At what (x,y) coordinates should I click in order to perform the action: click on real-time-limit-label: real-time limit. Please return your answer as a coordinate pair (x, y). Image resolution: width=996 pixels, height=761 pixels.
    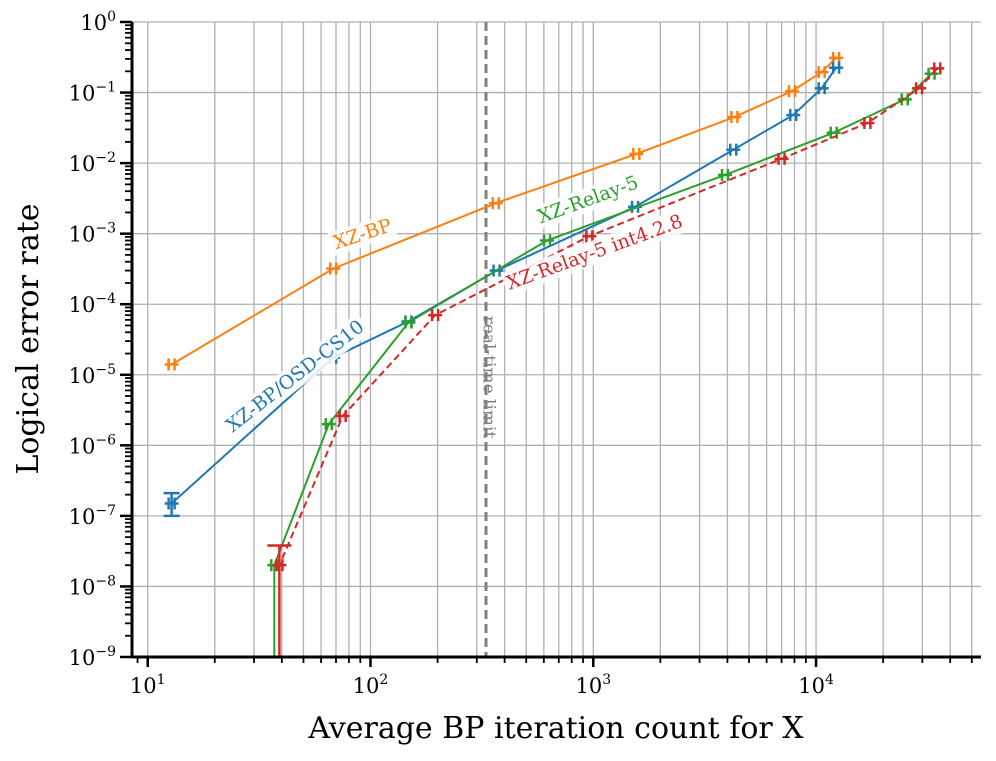
    Looking at the image, I should click on (489, 377).